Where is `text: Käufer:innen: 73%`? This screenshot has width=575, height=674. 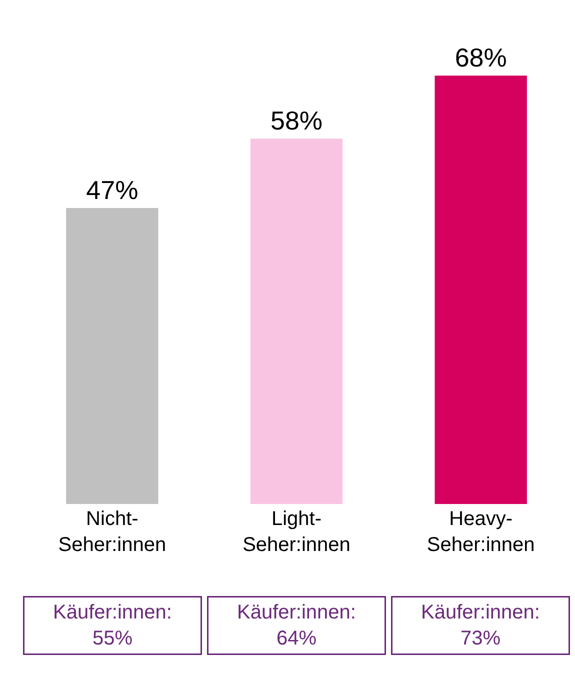 text: Käufer:innen: 73% is located at coordinates (480, 626).